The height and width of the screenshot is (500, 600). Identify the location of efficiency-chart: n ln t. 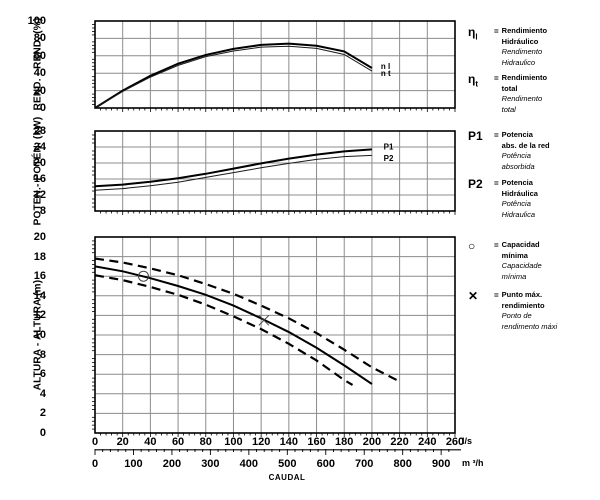
(274, 66).